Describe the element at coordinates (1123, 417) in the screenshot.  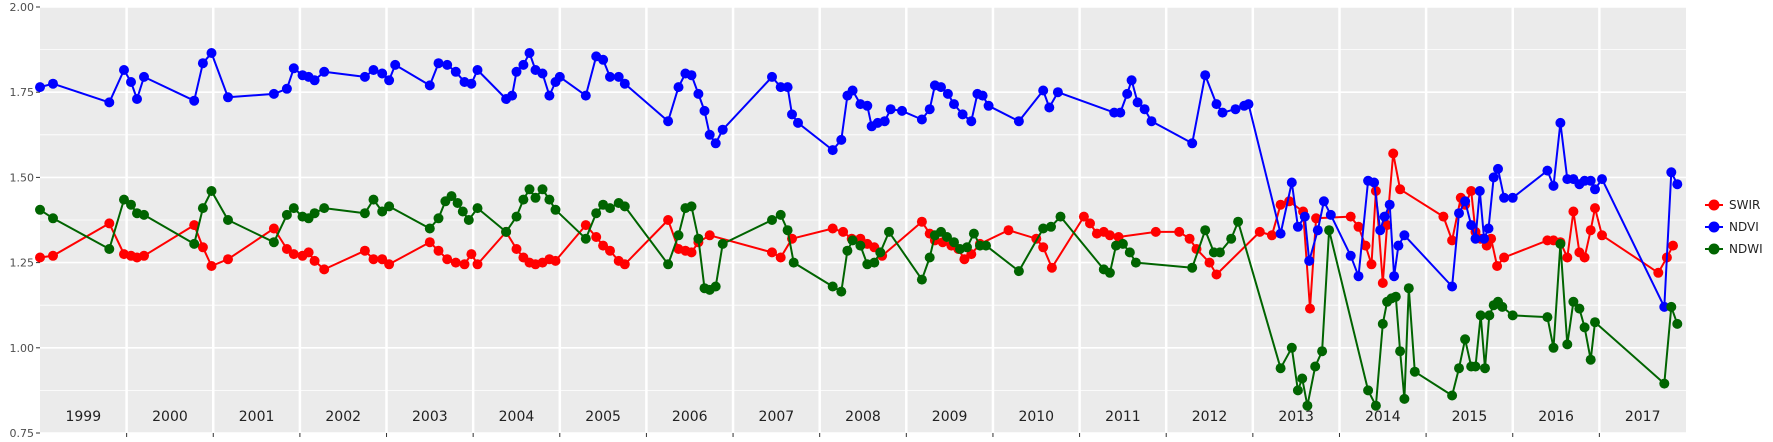
I see `year-label: 2011` at that location.